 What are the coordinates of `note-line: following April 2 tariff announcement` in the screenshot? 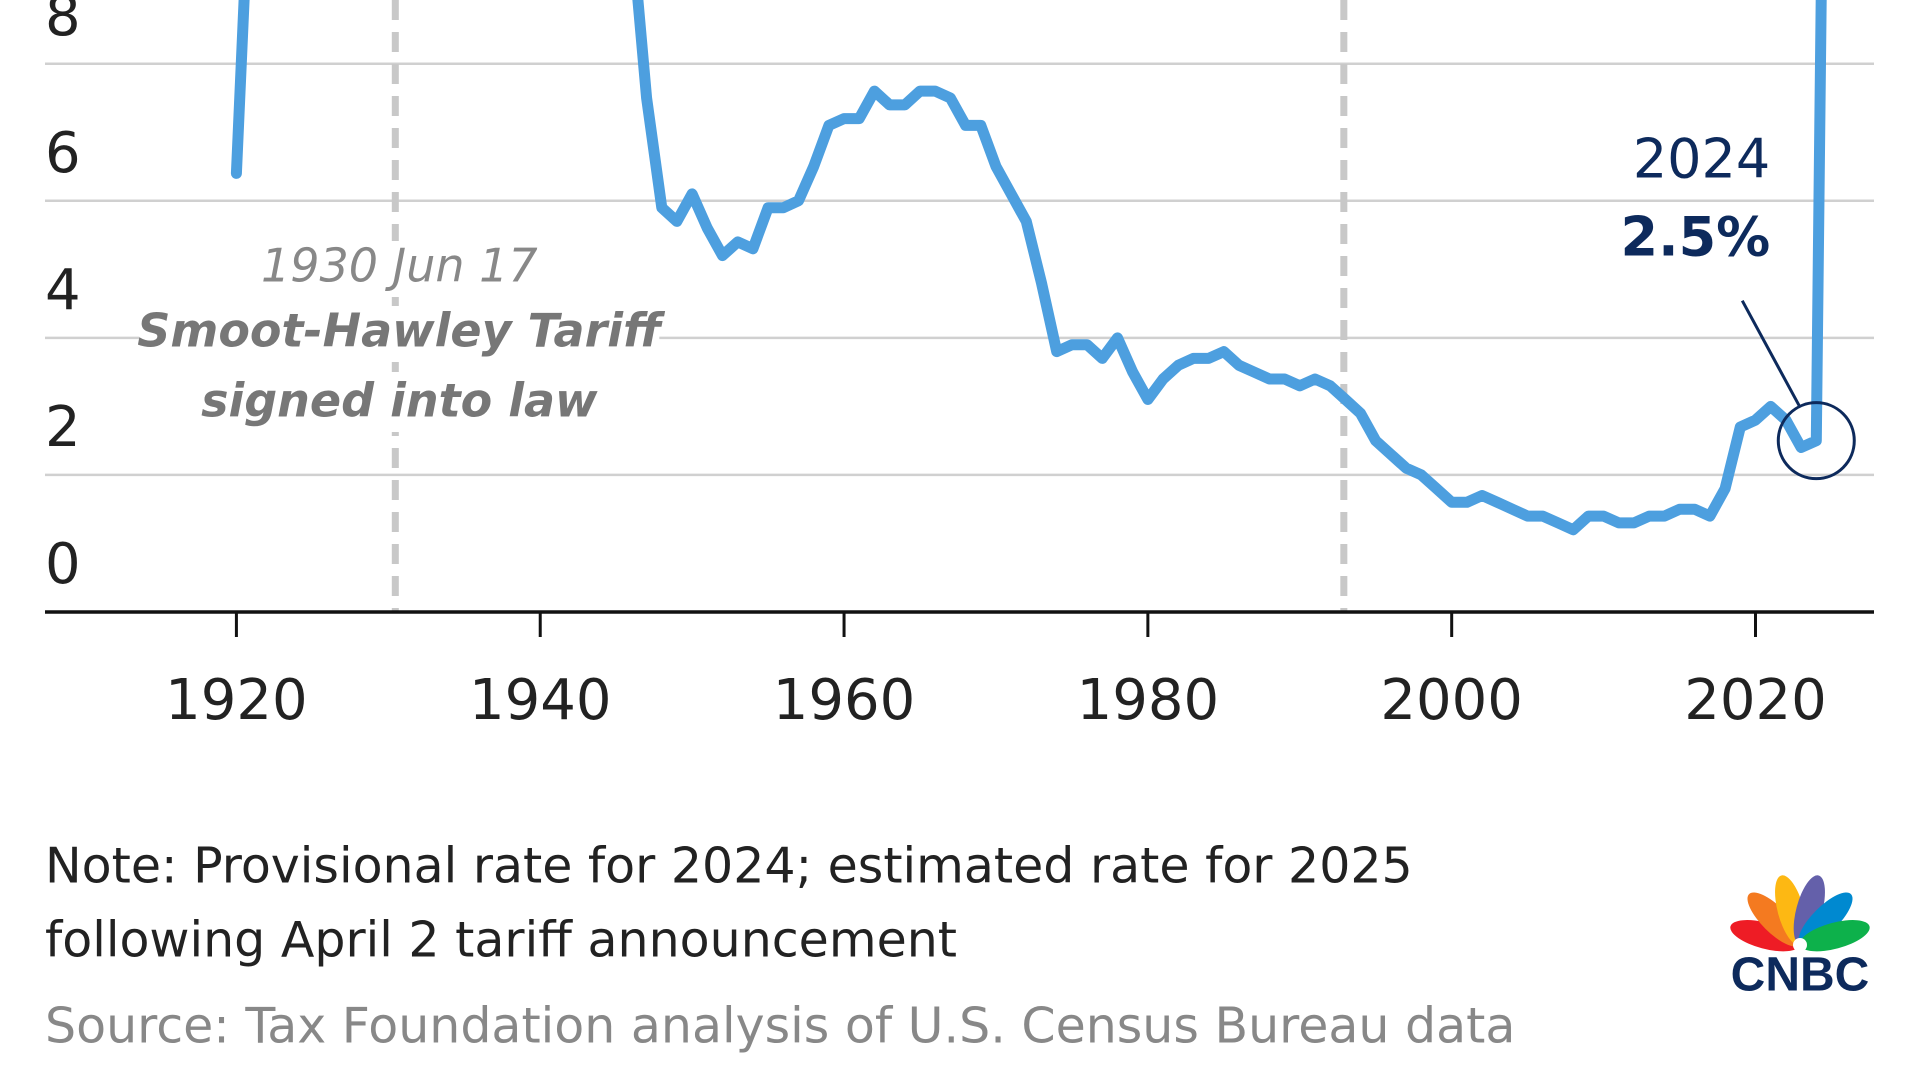 It's located at (501, 940).